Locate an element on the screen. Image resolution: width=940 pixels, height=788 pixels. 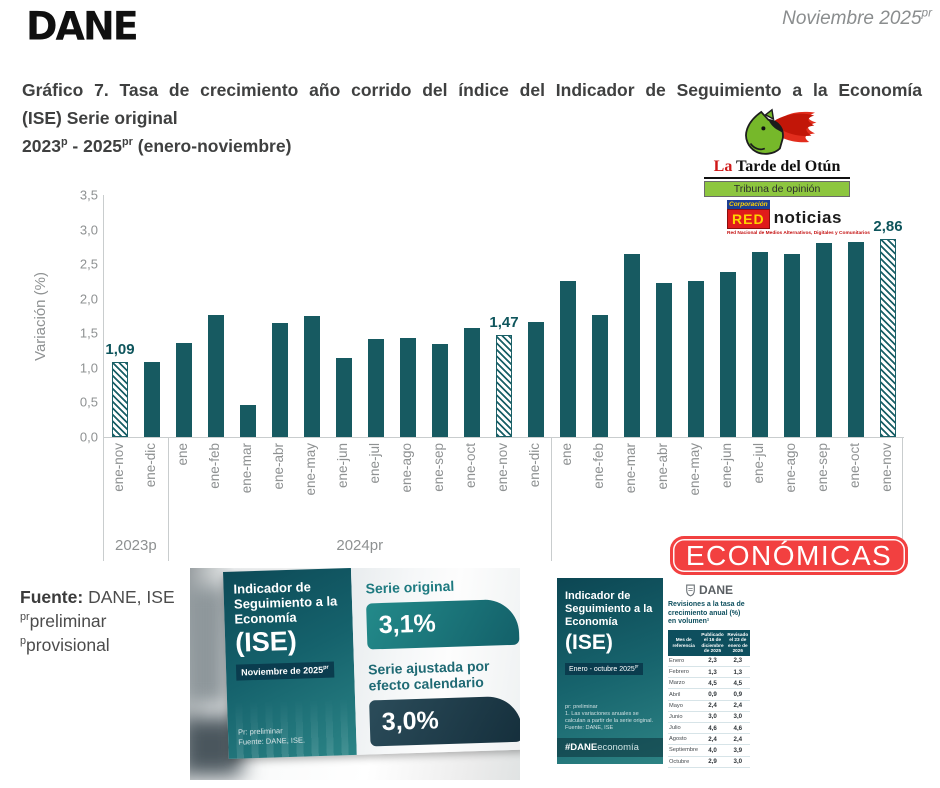
x-tick-label: ene is located at coordinates (567, 454).